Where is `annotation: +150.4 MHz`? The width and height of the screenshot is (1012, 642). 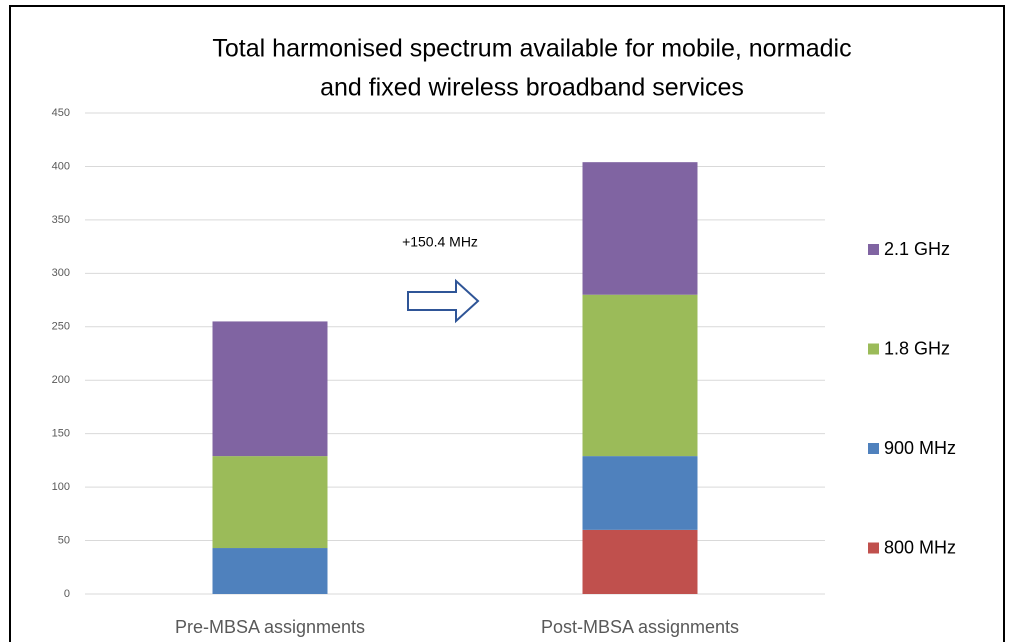 annotation: +150.4 MHz is located at coordinates (440, 242).